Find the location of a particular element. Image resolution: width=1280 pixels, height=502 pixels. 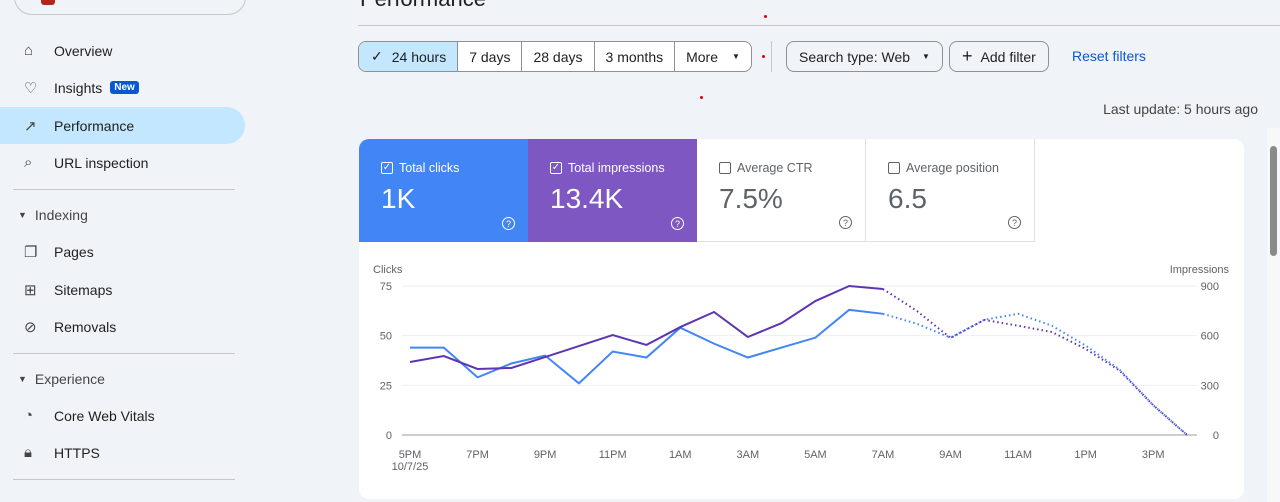

y-tick-right: 300 is located at coordinates (1210, 386).